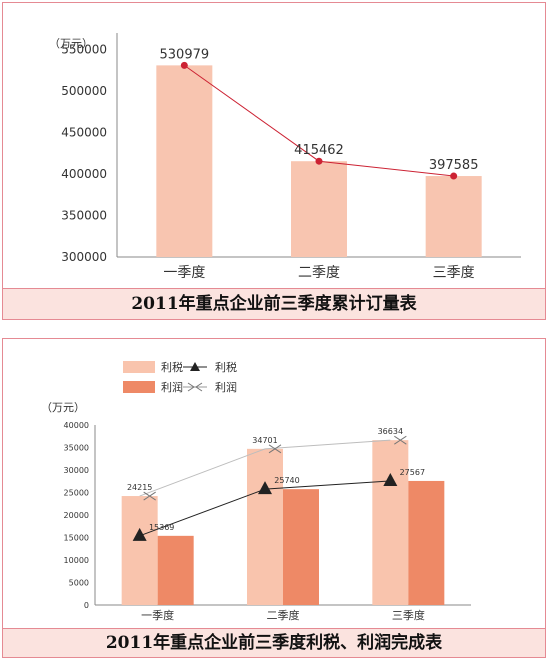 This screenshot has width=550, height=660. Describe the element at coordinates (390, 431) in the screenshot. I see `tax-data-label: 36634` at that location.